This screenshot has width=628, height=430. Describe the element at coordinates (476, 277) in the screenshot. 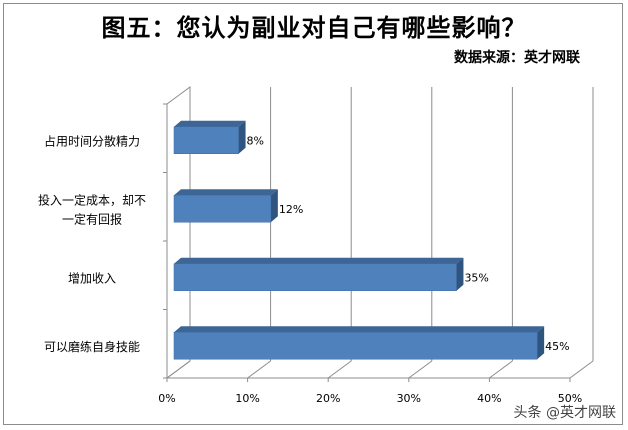

I see `data-label: 35%` at that location.